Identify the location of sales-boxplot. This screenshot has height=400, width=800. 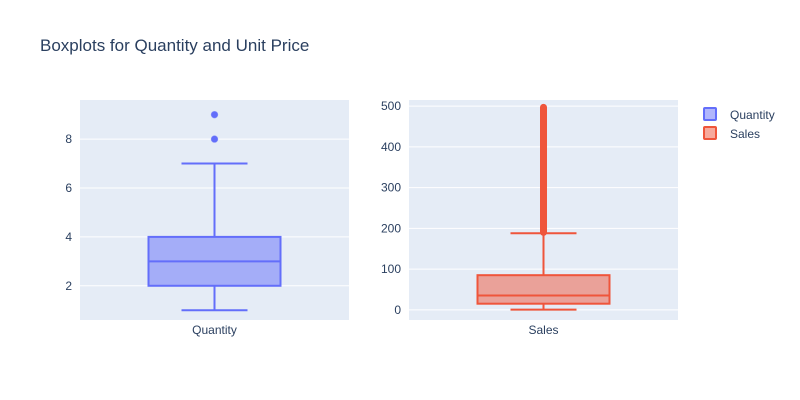
(543, 207).